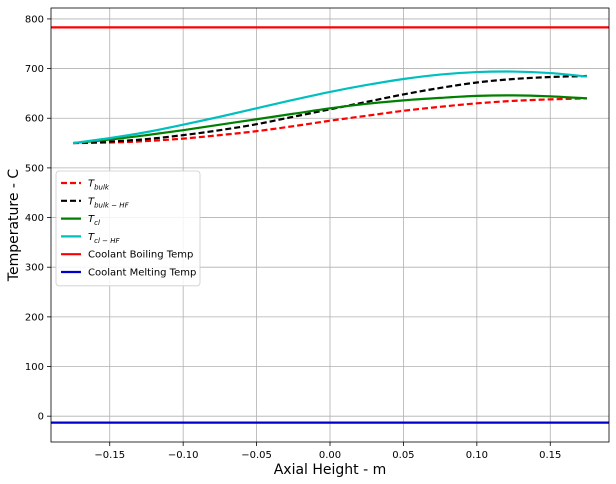  I want to click on series-line-t-cl-hf, so click(330, 107).